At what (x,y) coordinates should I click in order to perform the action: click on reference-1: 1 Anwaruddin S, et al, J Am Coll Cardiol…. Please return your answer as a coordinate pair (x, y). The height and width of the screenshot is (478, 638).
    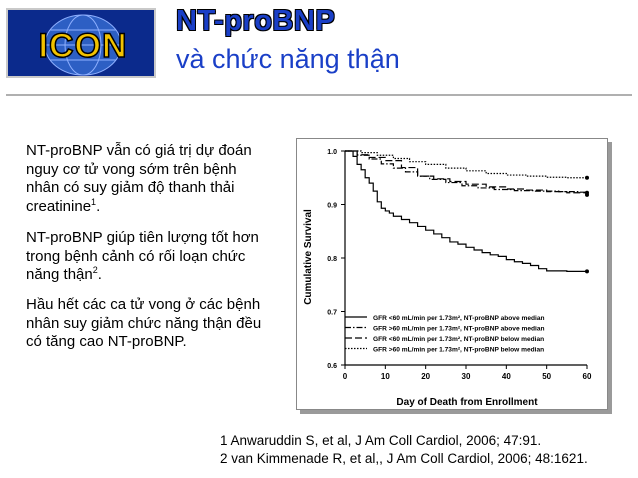
    Looking at the image, I should click on (381, 440).